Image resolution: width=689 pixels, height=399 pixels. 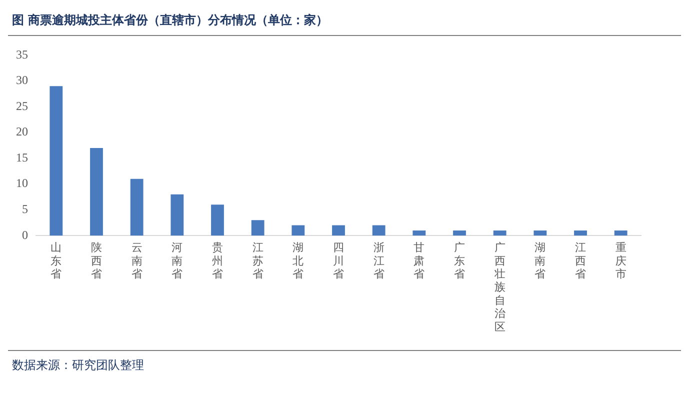 What do you see at coordinates (298, 260) in the screenshot?
I see `x-tick-label: 湖北省` at bounding box center [298, 260].